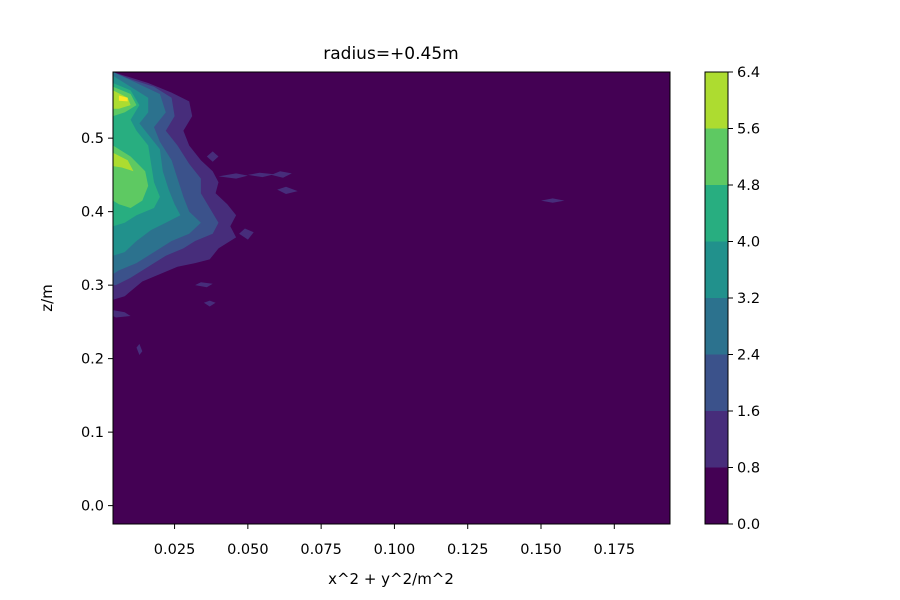 This screenshot has width=900, height=600. What do you see at coordinates (748, 469) in the screenshot?
I see `colorbar-tick-label: 0.8` at bounding box center [748, 469].